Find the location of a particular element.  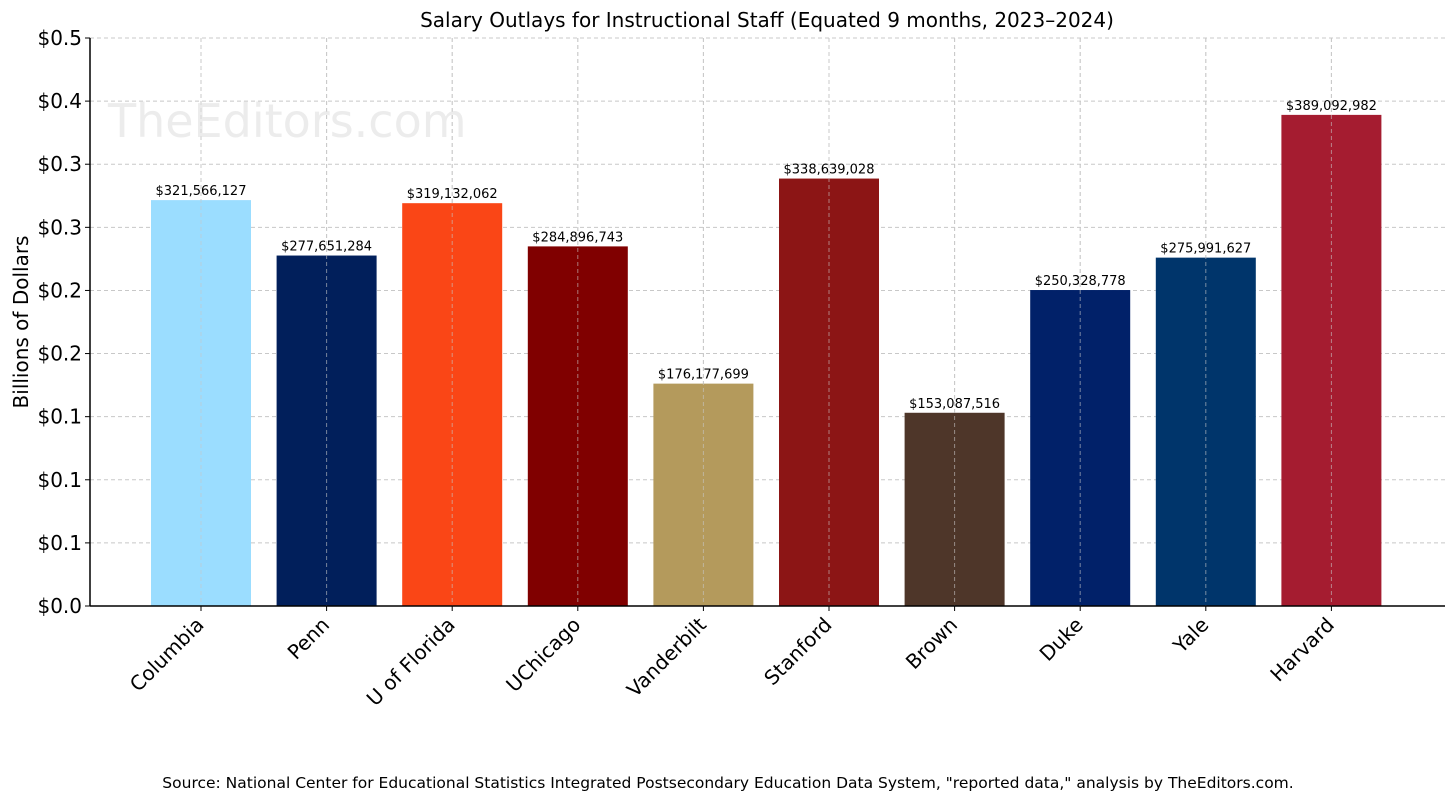

data-label: $389,092,982 is located at coordinates (1331, 106).